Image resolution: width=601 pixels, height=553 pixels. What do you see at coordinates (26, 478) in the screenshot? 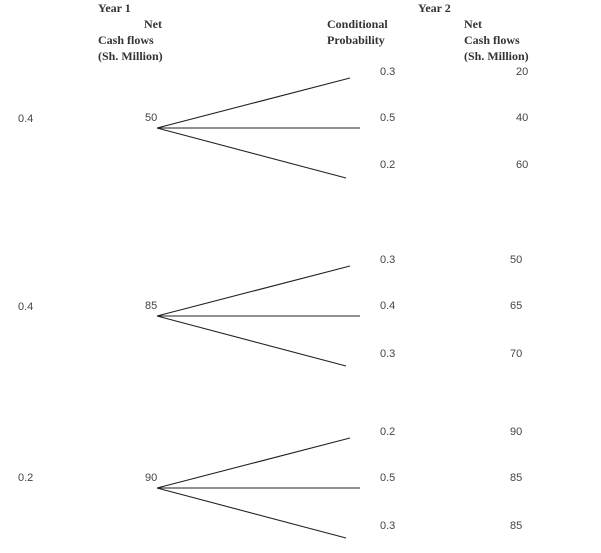
I see `branch-3-probability: 0.2` at bounding box center [26, 478].